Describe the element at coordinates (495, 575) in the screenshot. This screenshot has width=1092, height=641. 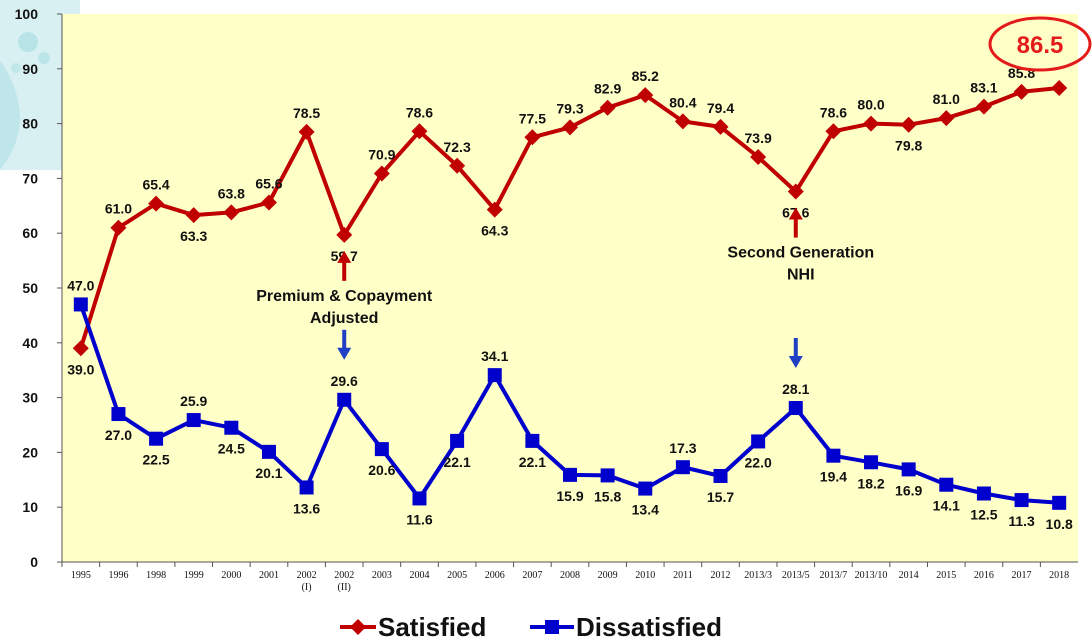
I see `x-tick-label: 2006` at that location.